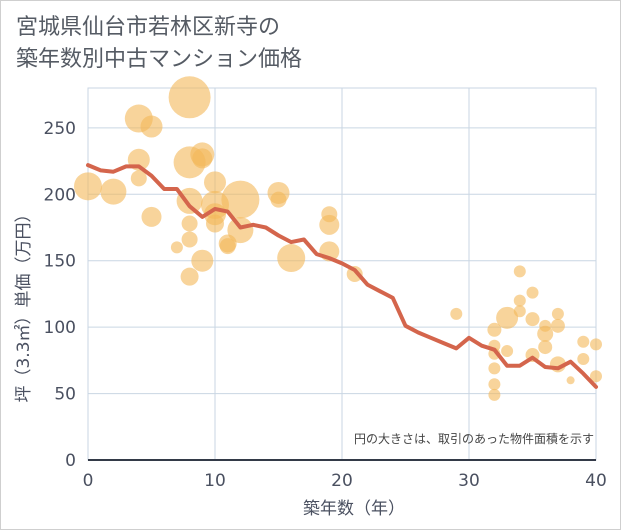 The image size is (621, 530). What do you see at coordinates (342, 481) in the screenshot?
I see `x-tick-label: 20` at bounding box center [342, 481].